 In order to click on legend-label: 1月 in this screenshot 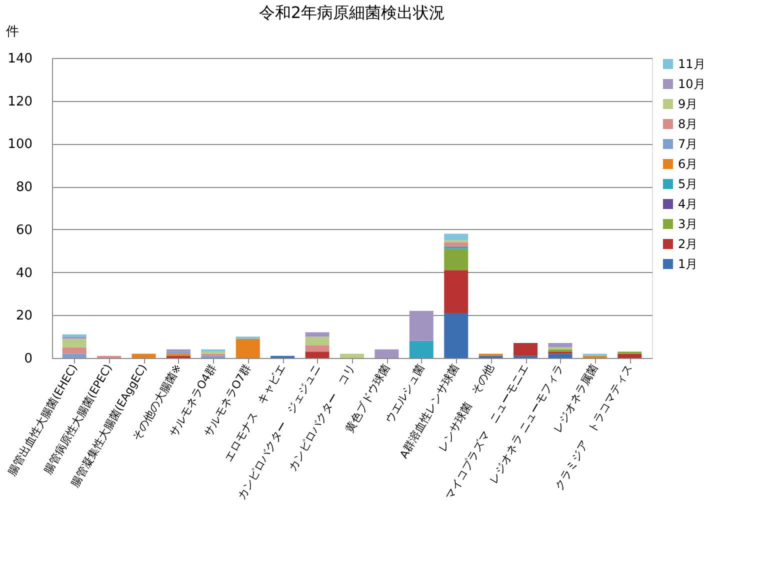, I will do `click(688, 264)`.